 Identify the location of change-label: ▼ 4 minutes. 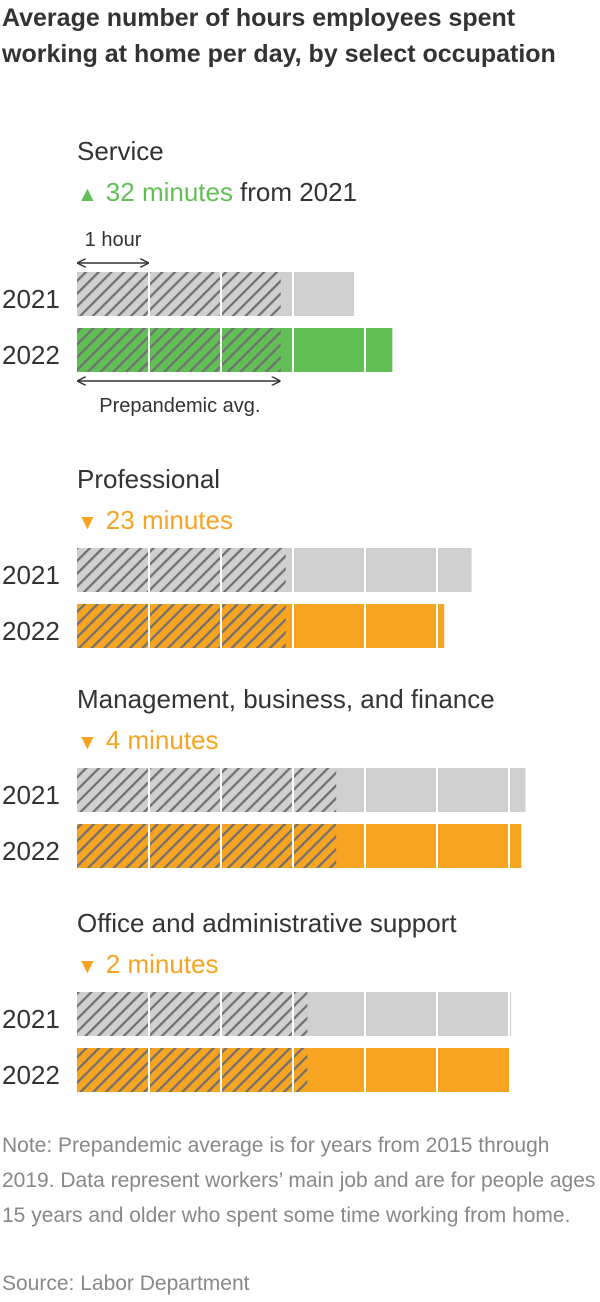
(148, 740).